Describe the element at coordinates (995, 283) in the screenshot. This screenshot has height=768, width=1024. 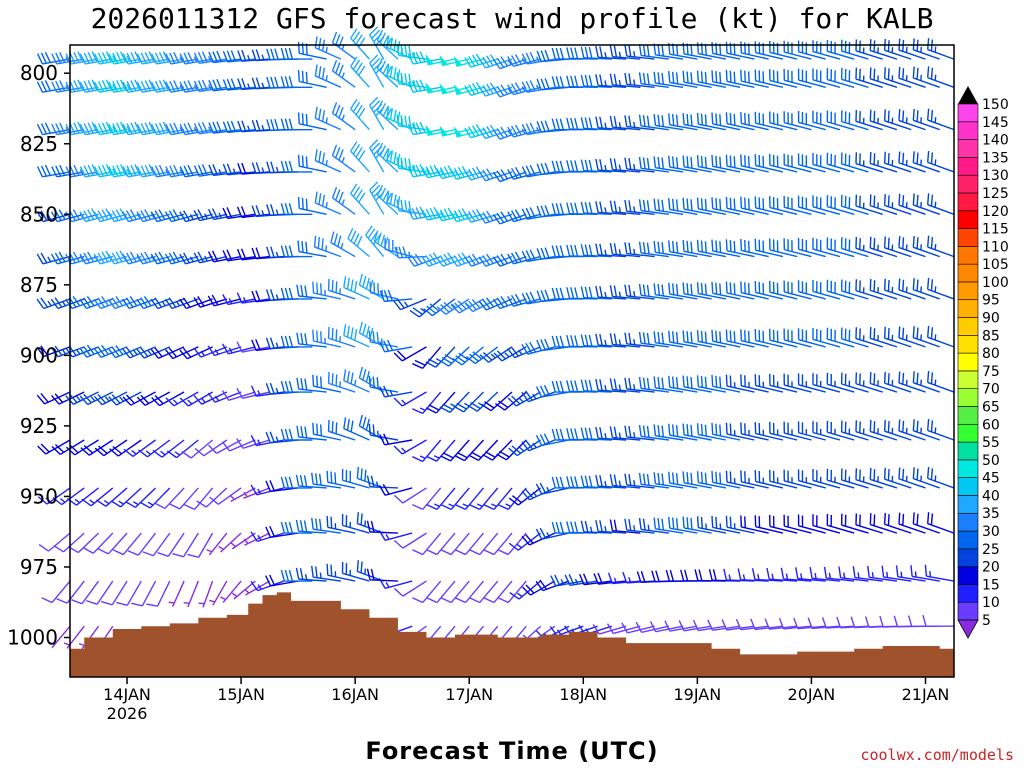
I see `colorbar-label: 100` at that location.